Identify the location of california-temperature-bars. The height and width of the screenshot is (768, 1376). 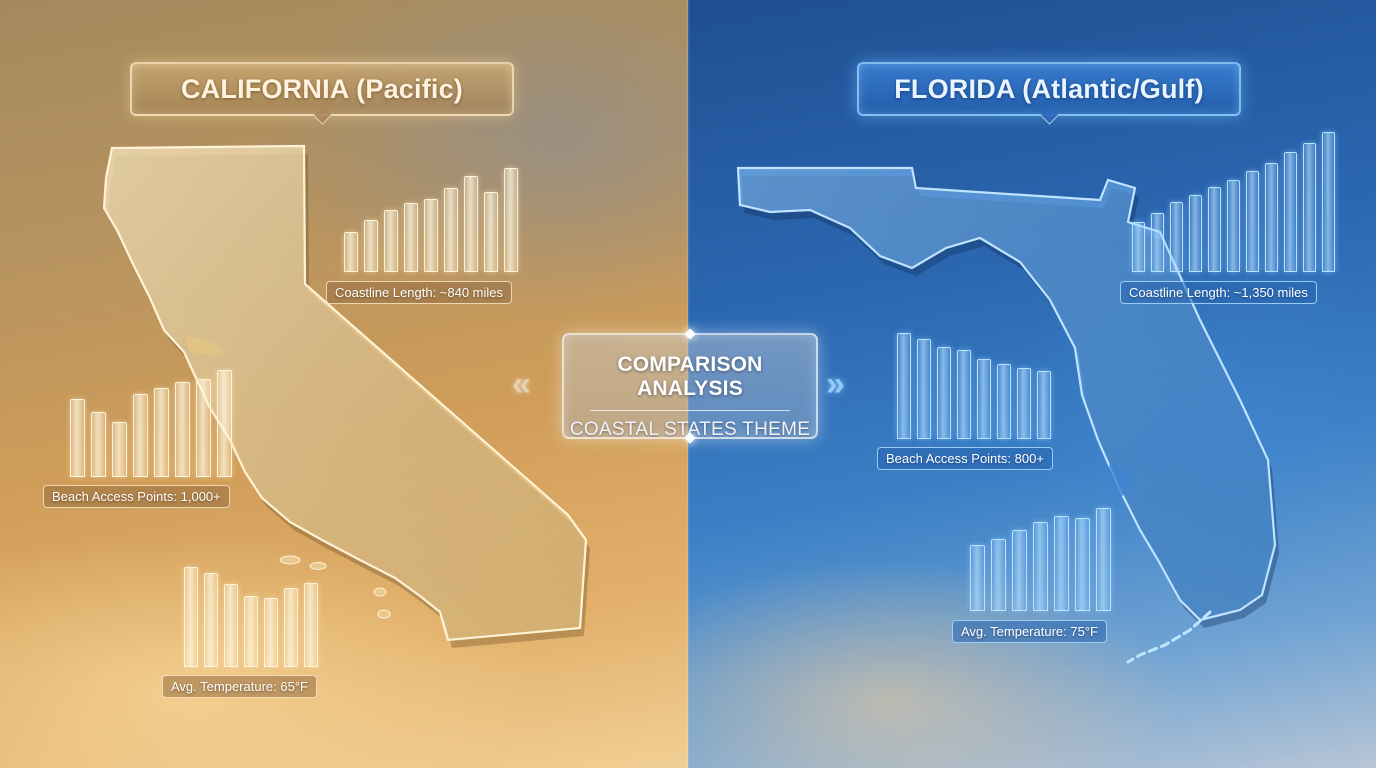
(254, 617).